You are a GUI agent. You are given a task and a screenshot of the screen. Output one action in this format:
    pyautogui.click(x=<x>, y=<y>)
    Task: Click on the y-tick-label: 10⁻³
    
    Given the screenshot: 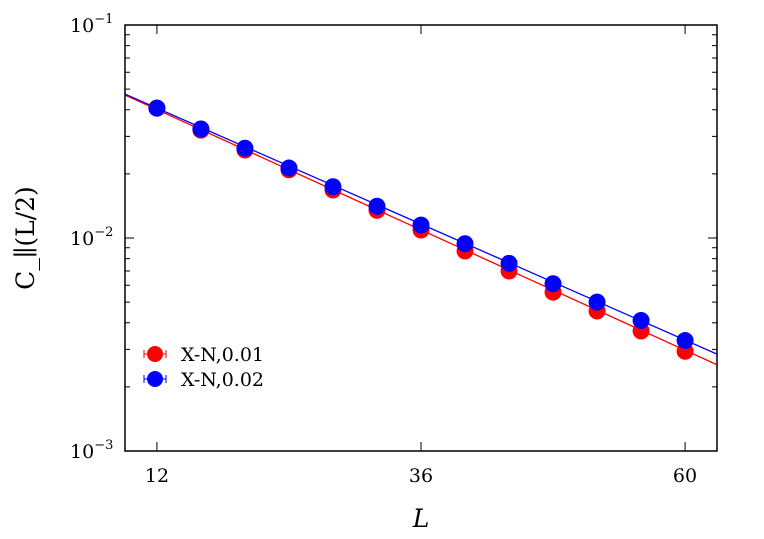 What is the action you would take?
    pyautogui.click(x=91, y=450)
    